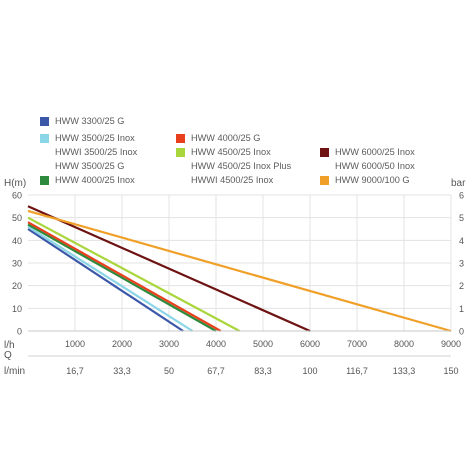  Describe the element at coordinates (122, 344) in the screenshot. I see `x-tick-label: 2000` at that location.